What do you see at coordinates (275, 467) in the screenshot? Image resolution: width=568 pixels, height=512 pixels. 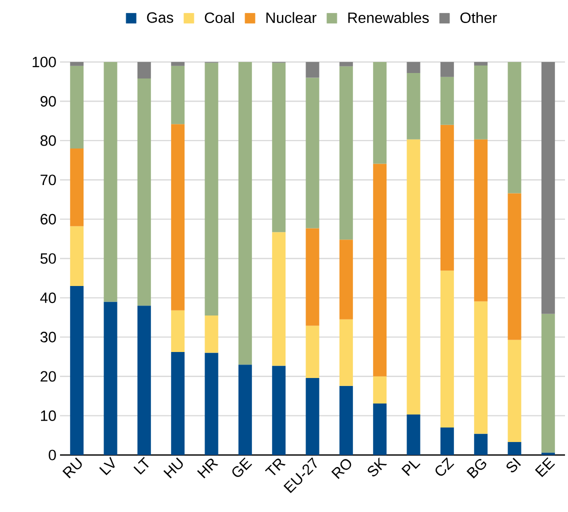 I see `x-tick-label: TR` at bounding box center [275, 467].